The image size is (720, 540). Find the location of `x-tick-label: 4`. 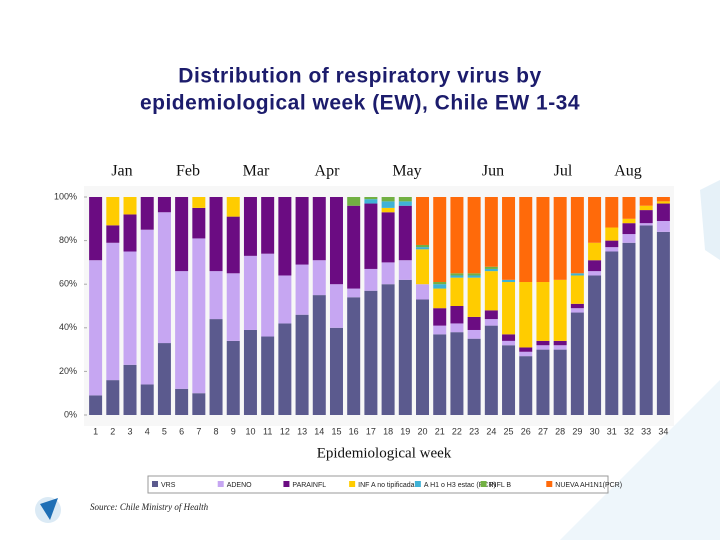

x-tick-label: 4 is located at coordinates (147, 431).